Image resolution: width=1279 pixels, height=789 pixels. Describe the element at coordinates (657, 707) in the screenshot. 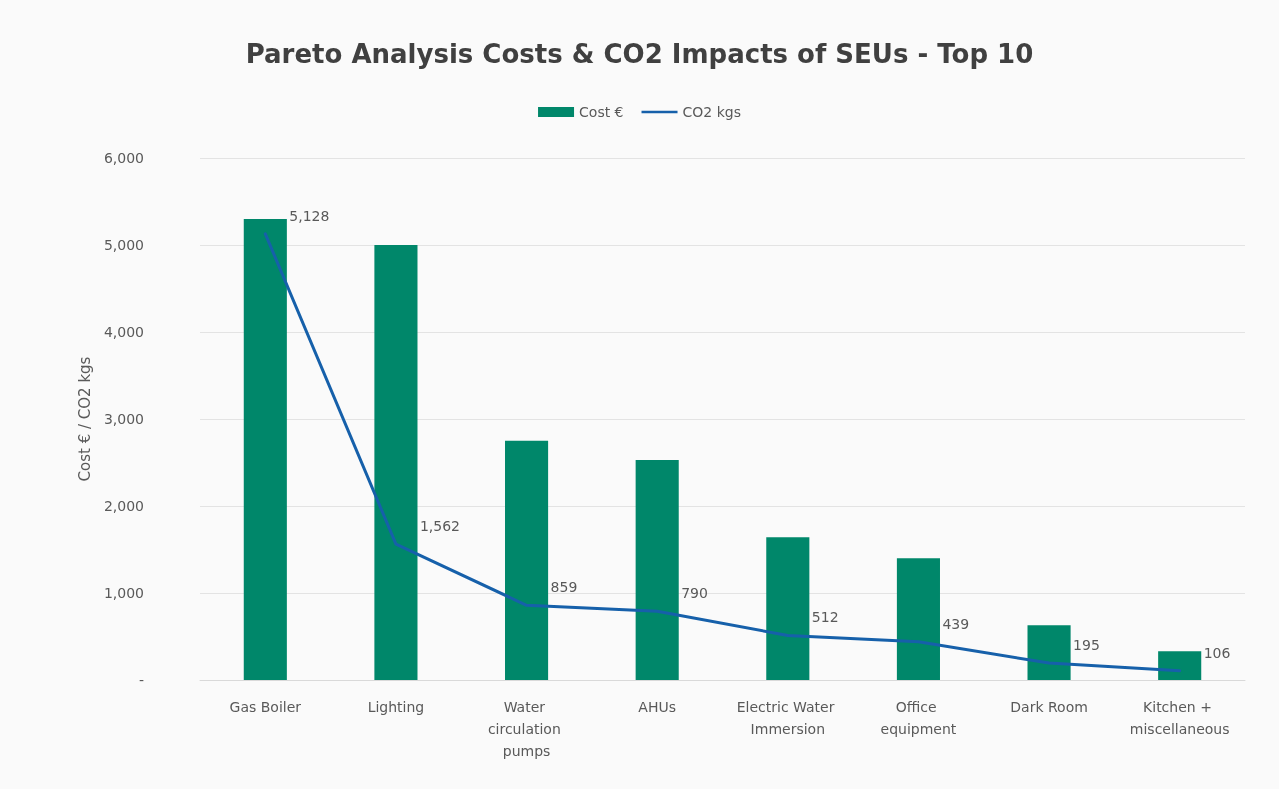

I see `x-tick-label: AHUs` at that location.